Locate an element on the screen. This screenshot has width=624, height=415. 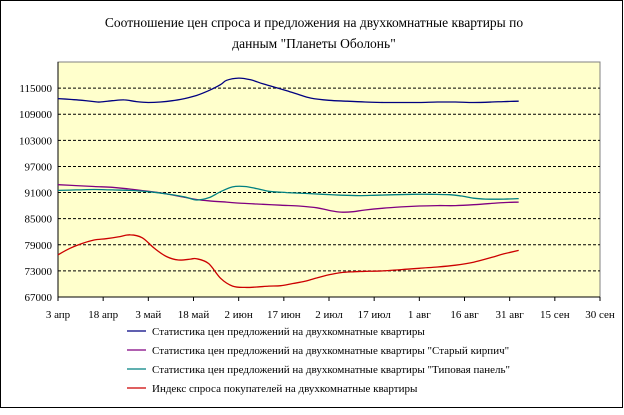
x-tick-label: 2 июн is located at coordinates (239, 315).